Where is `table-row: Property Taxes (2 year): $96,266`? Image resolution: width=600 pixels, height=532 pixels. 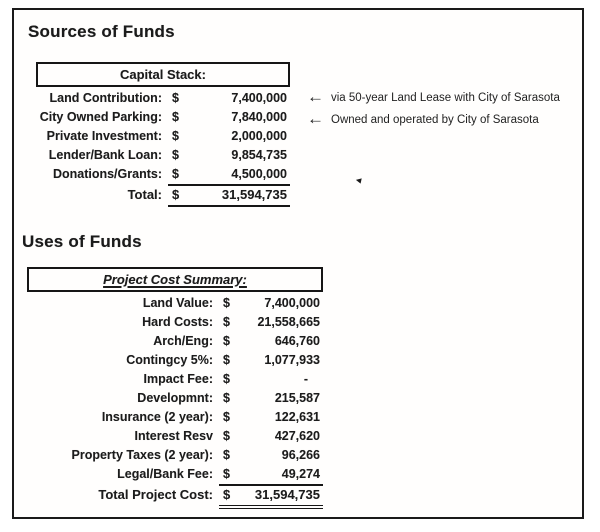 table-row: Property Taxes (2 year): $96,266 is located at coordinates (175, 455).